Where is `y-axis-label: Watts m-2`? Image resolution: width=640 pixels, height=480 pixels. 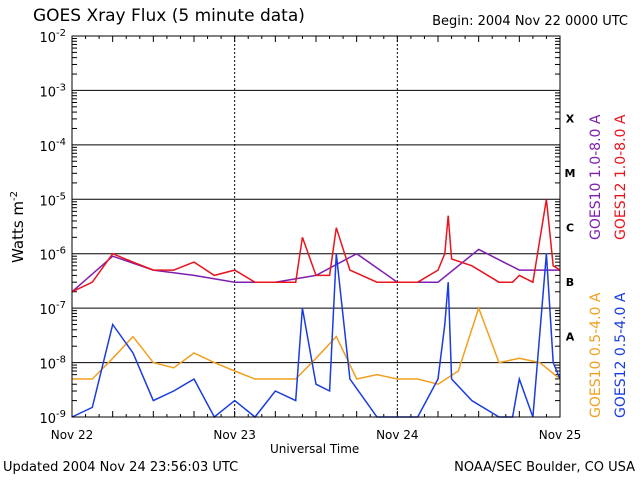
y-axis-label: Watts m-2 is located at coordinates (18, 227).